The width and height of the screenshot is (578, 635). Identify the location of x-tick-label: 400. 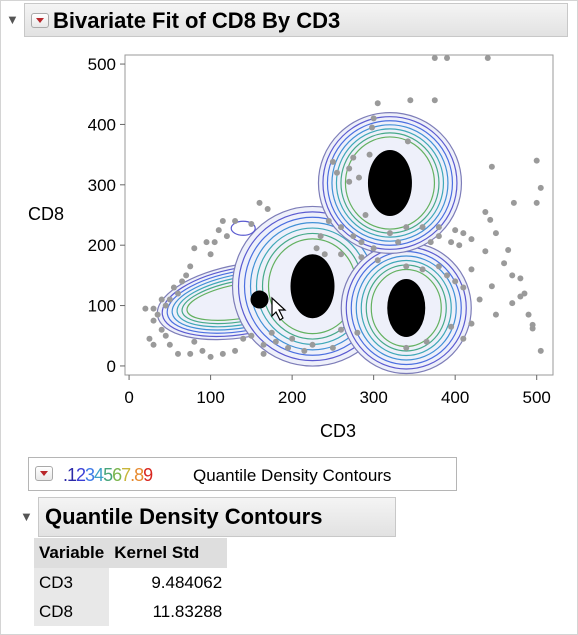
(455, 397).